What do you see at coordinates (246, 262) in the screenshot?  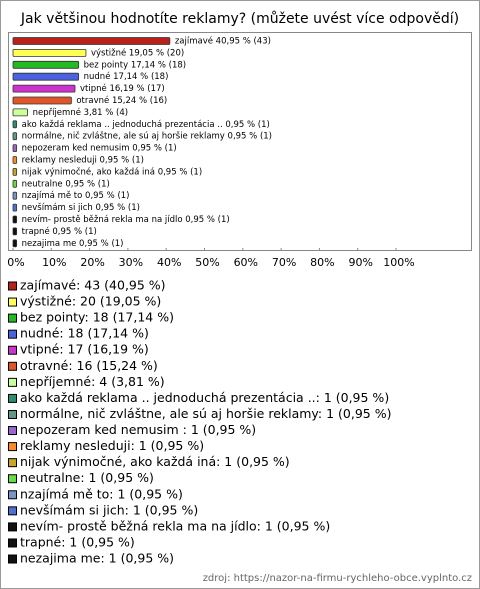 I see `x-tick-label: 60%` at bounding box center [246, 262].